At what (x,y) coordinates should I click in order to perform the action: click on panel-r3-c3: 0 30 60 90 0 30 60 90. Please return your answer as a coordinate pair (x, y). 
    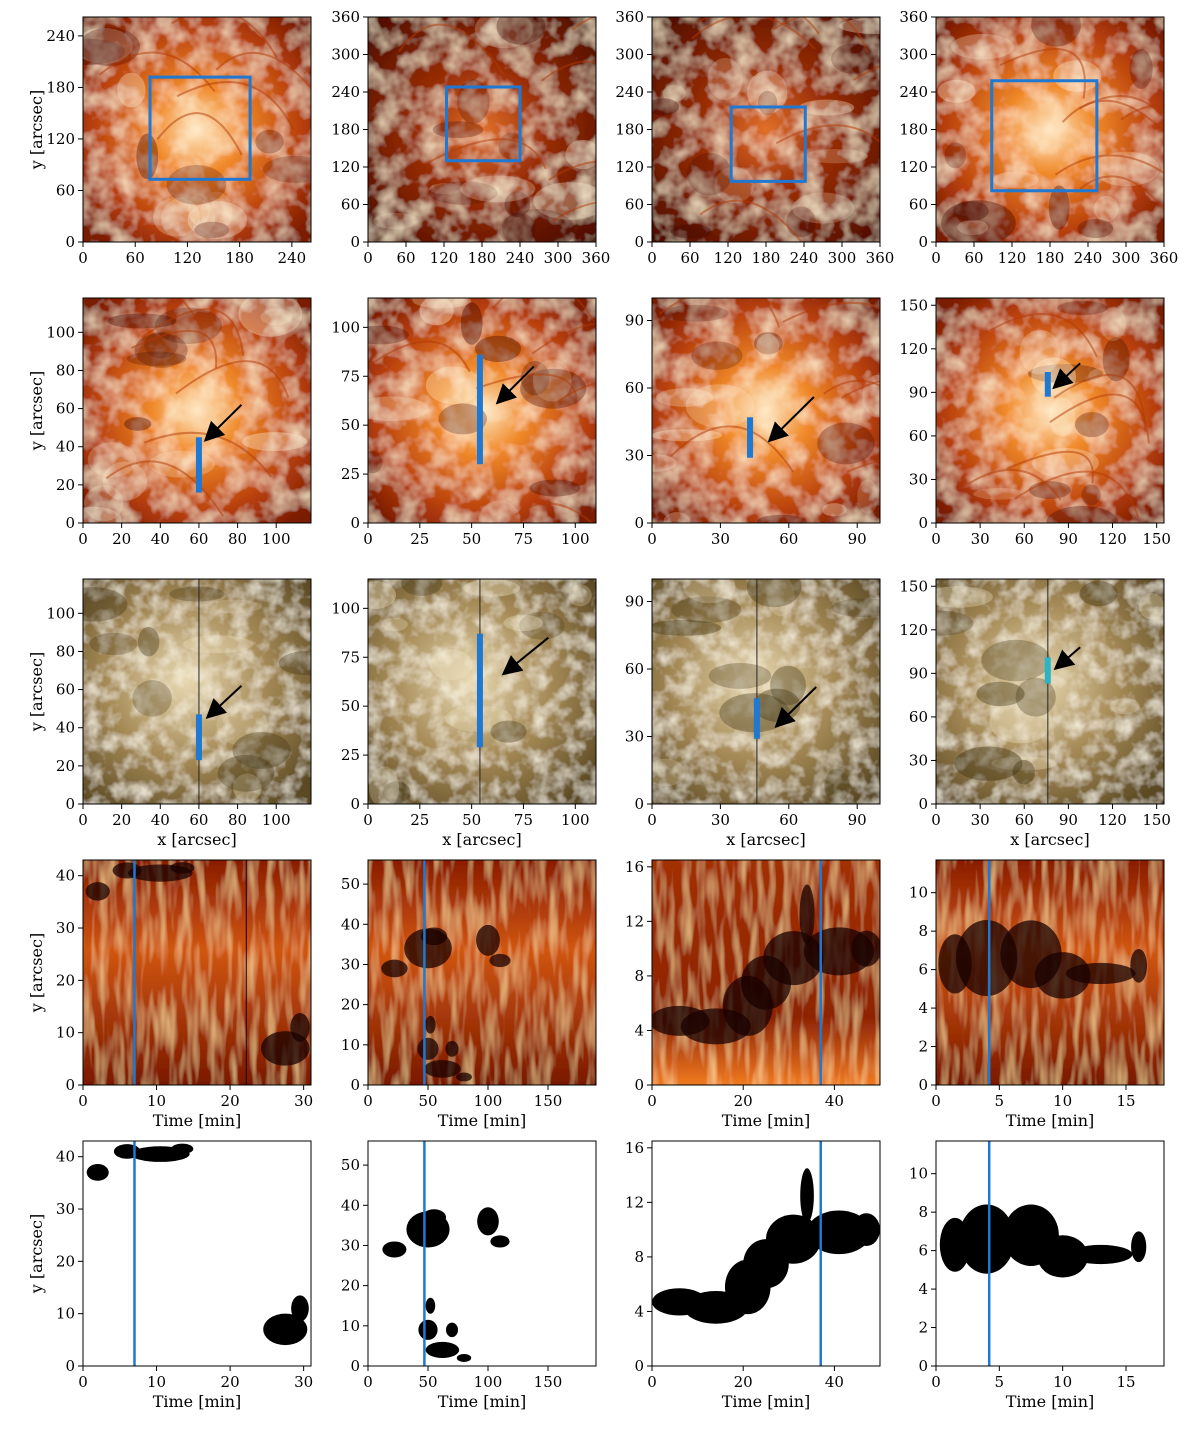
    Looking at the image, I should click on (753, 703).